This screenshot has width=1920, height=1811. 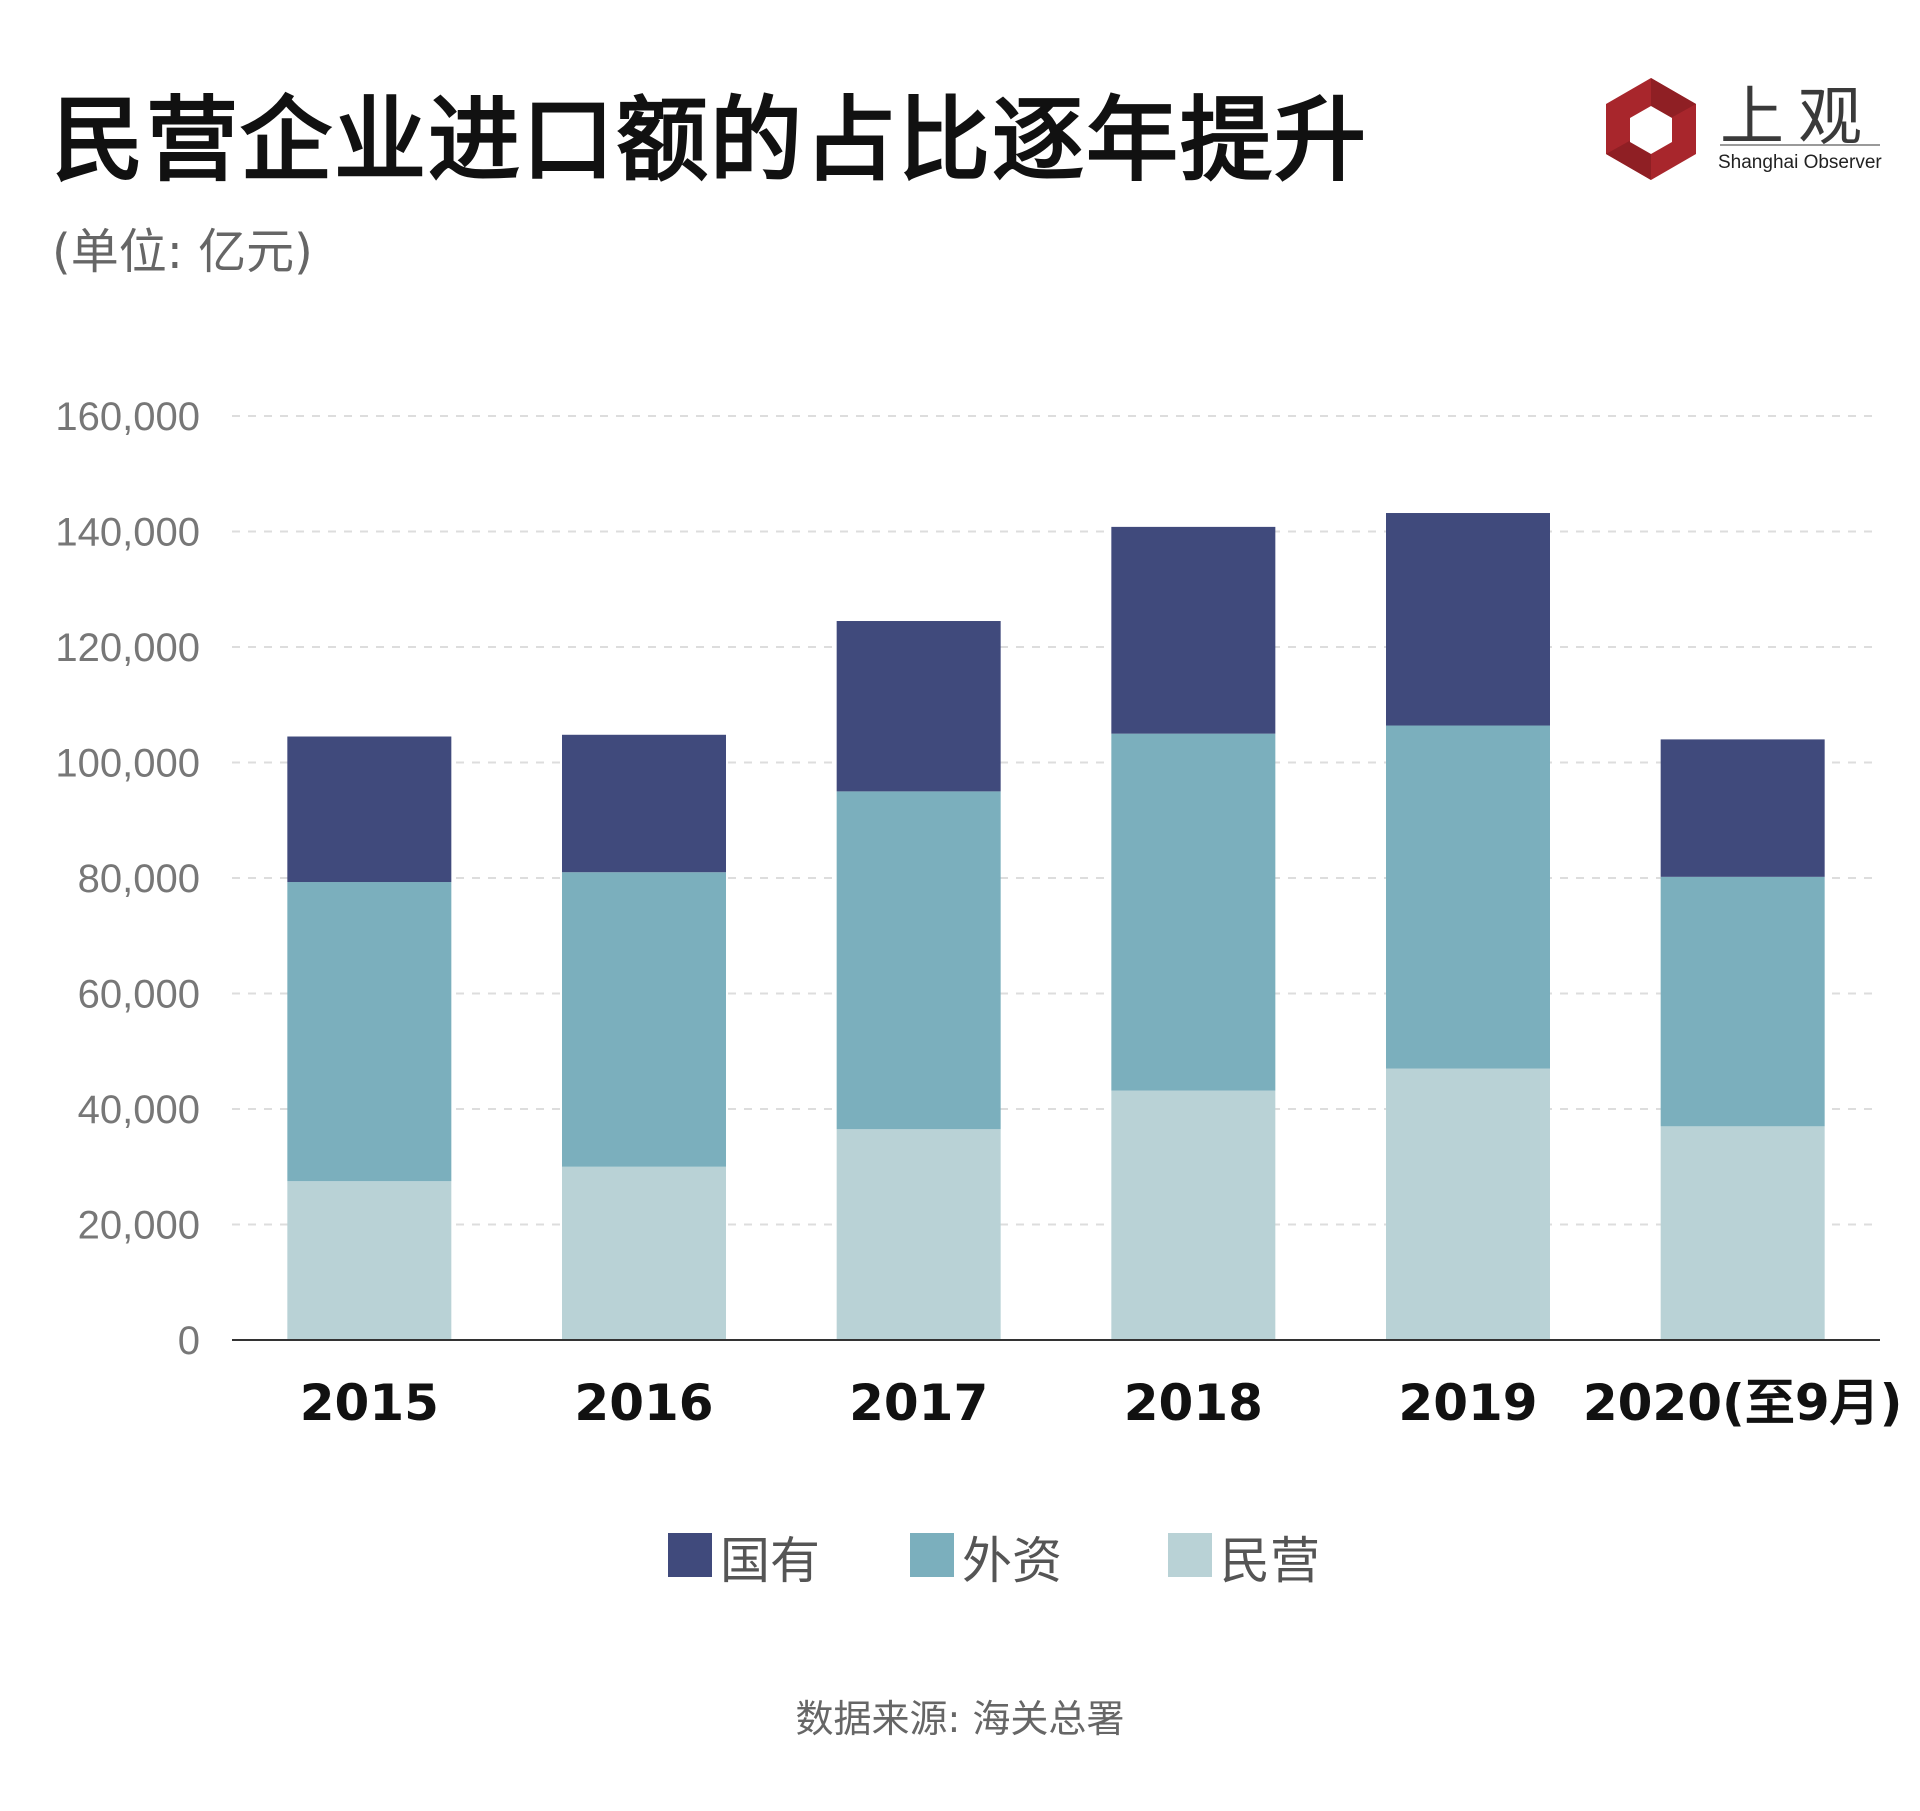 I want to click on chart-title: 民营企业进口额的占比逐年提升, so click(x=710, y=140).